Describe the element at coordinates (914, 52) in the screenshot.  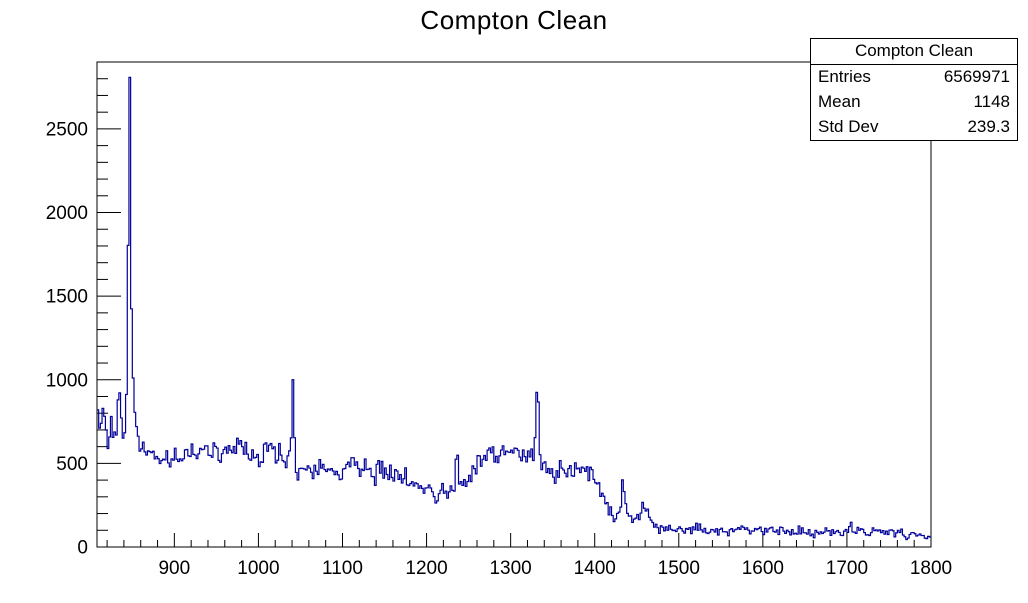
I see `stats-box-title: Compton Clean` at that location.